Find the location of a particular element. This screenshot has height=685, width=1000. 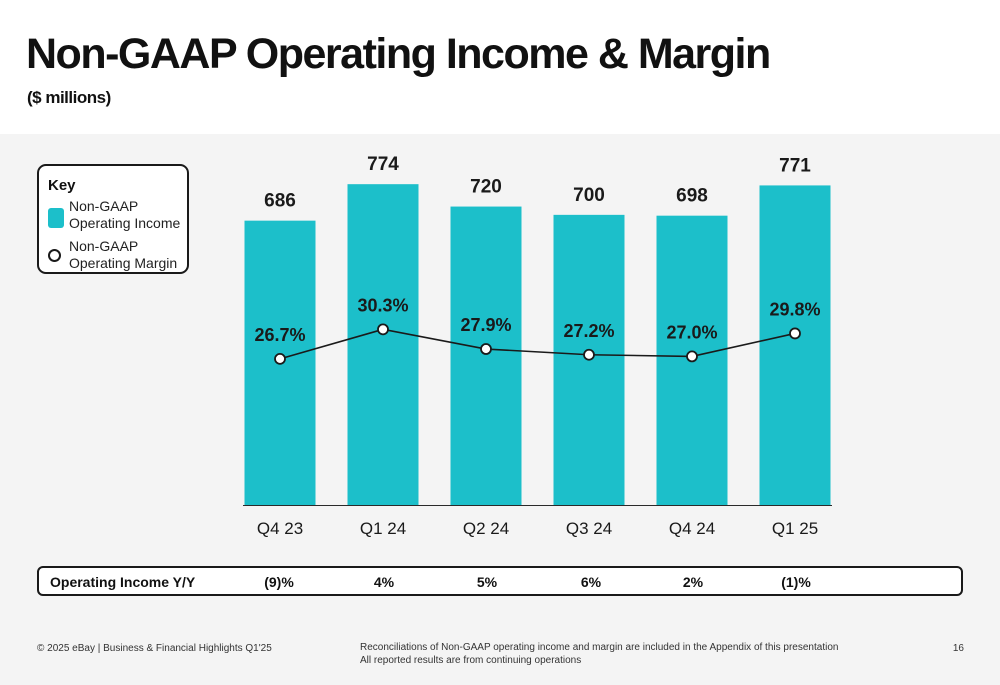

margin-value-label: 30.3% is located at coordinates (382, 305).